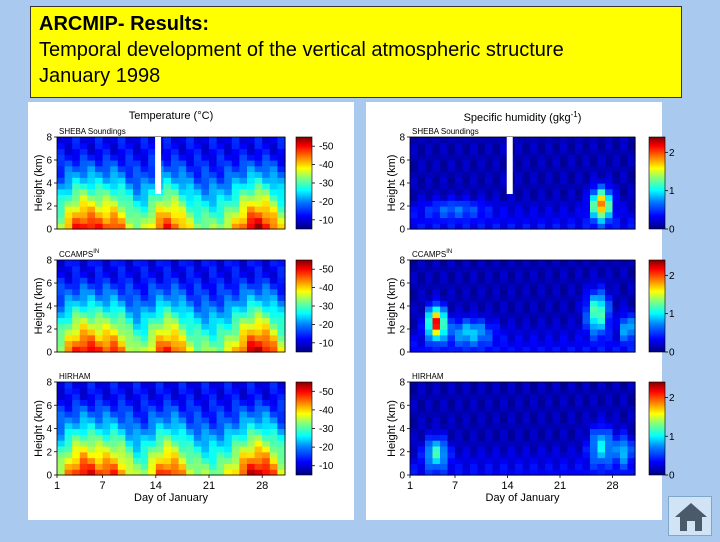 This screenshot has height=542, width=720. What do you see at coordinates (428, 376) in the screenshot?
I see `humidity-panel-label-3: HIRHAM` at bounding box center [428, 376].